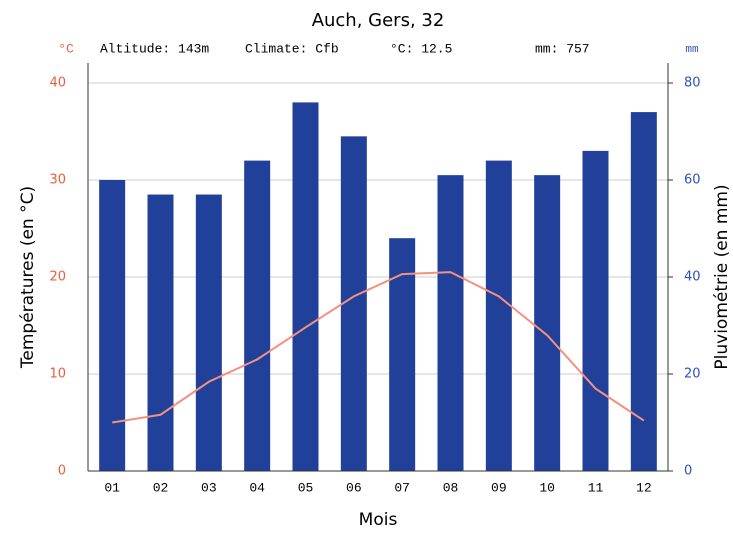 The height and width of the screenshot is (536, 733). Describe the element at coordinates (692, 83) in the screenshot. I see `y2-tick-label: 80` at that location.